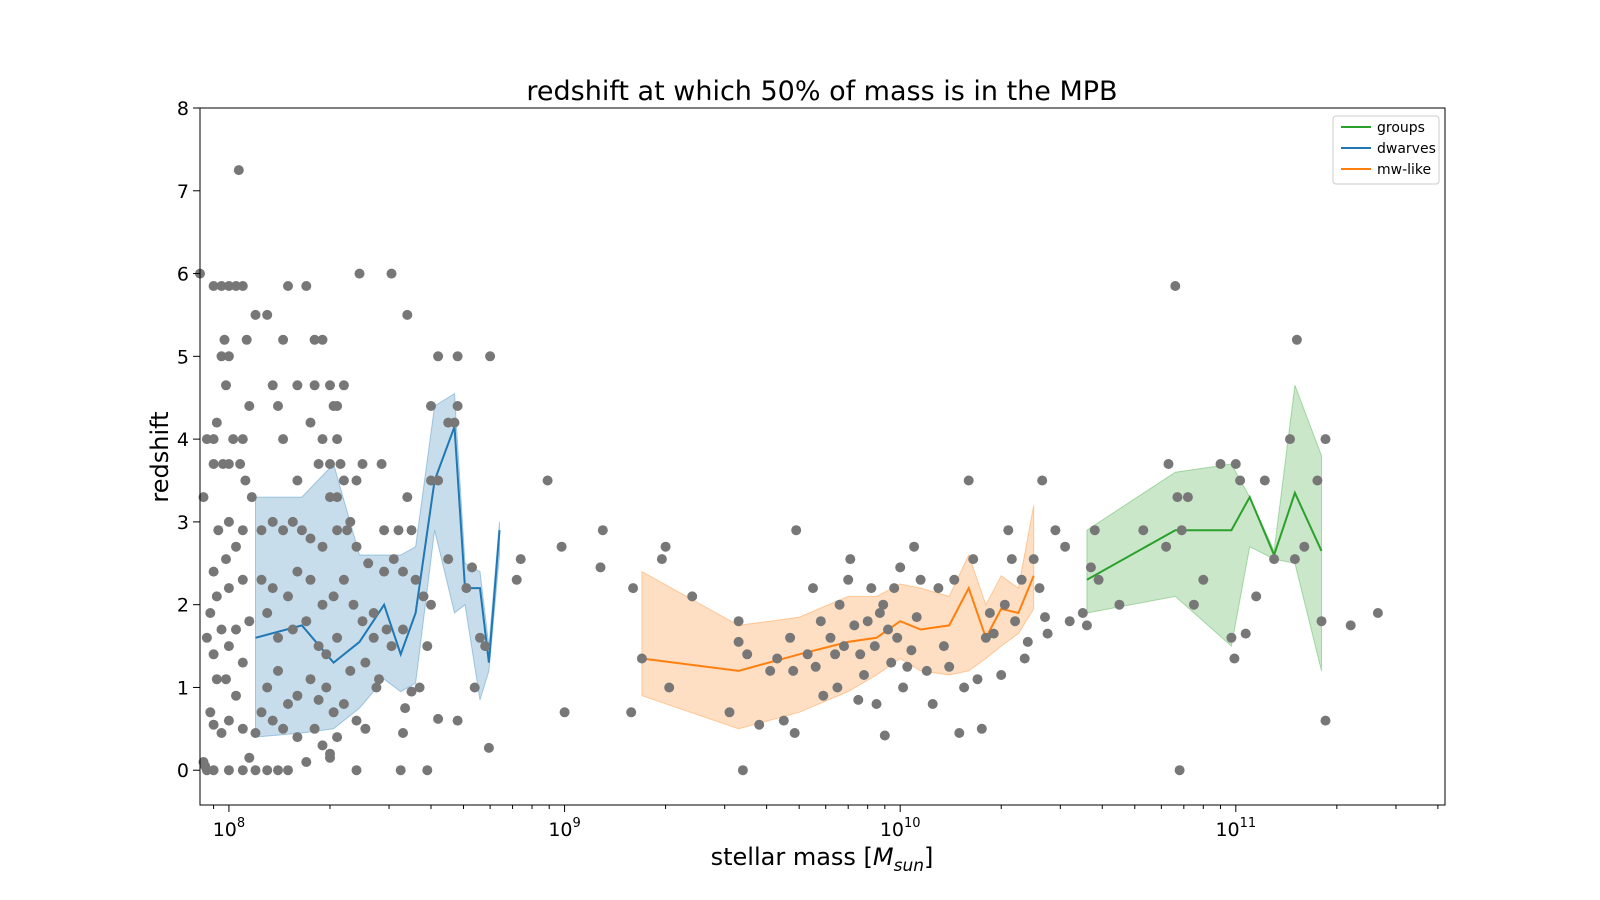 Image resolution: width=1600 pixels, height=900 pixels. What do you see at coordinates (909, 866) in the screenshot?
I see `x-axis-label-subscript: sun` at bounding box center [909, 866].